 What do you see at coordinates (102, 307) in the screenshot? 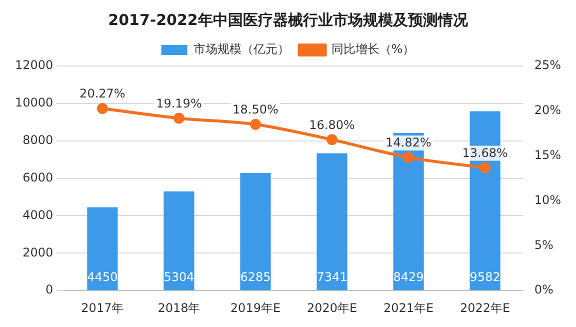
I see `x-tick-label: 2017年` at bounding box center [102, 307].